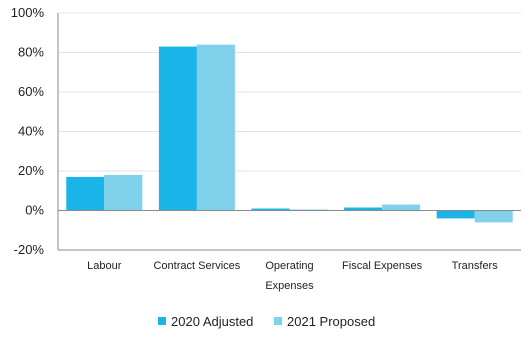  I want to click on y-tick-labels: -20% 0% 20% 40% 60% 80% 100%, so click(28, 131).